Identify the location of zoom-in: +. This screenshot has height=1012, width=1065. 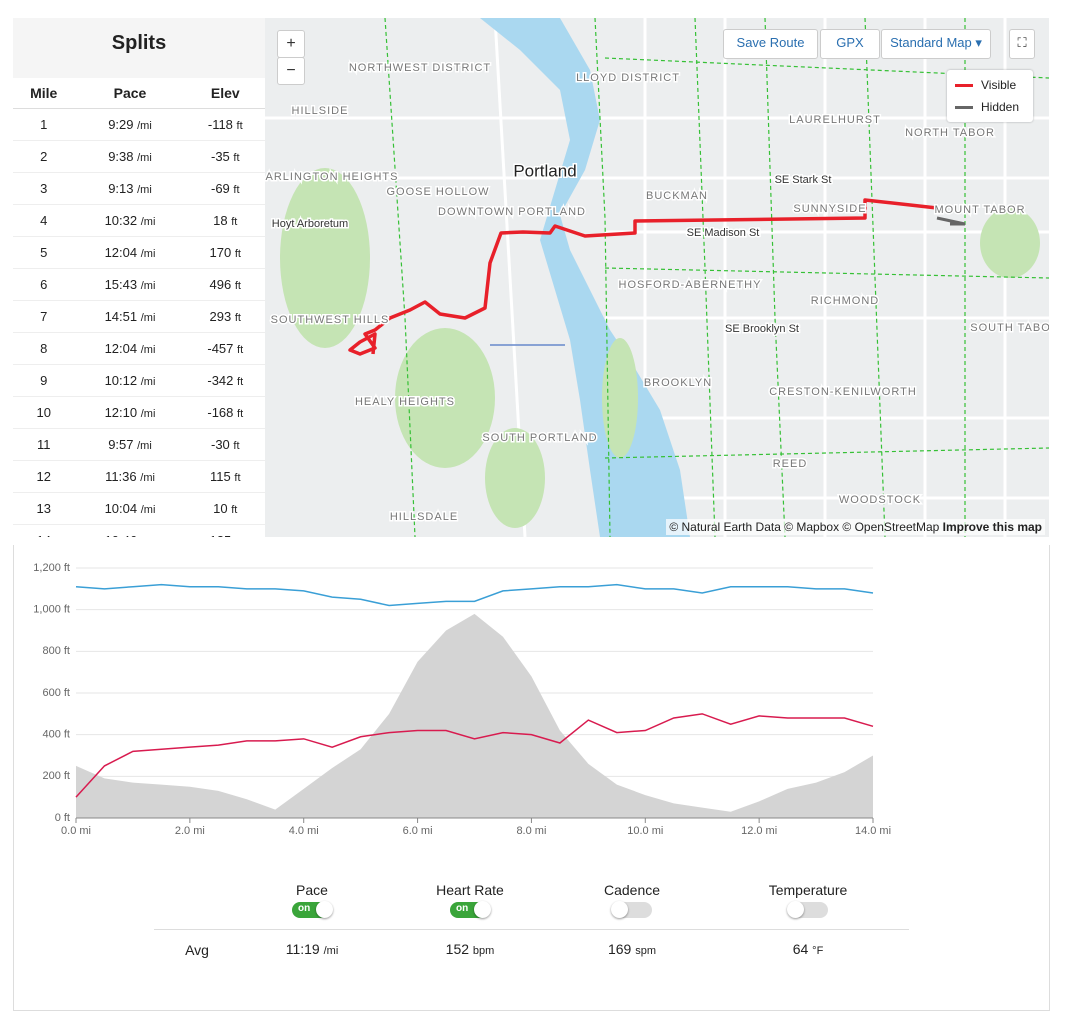
(291, 44).